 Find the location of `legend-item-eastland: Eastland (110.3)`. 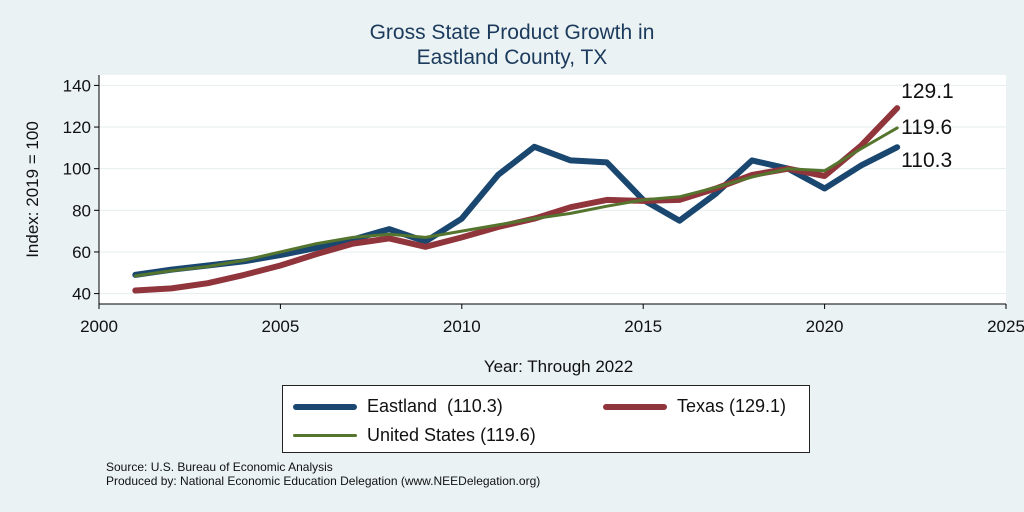

legend-item-eastland: Eastland (110.3) is located at coordinates (398, 406).